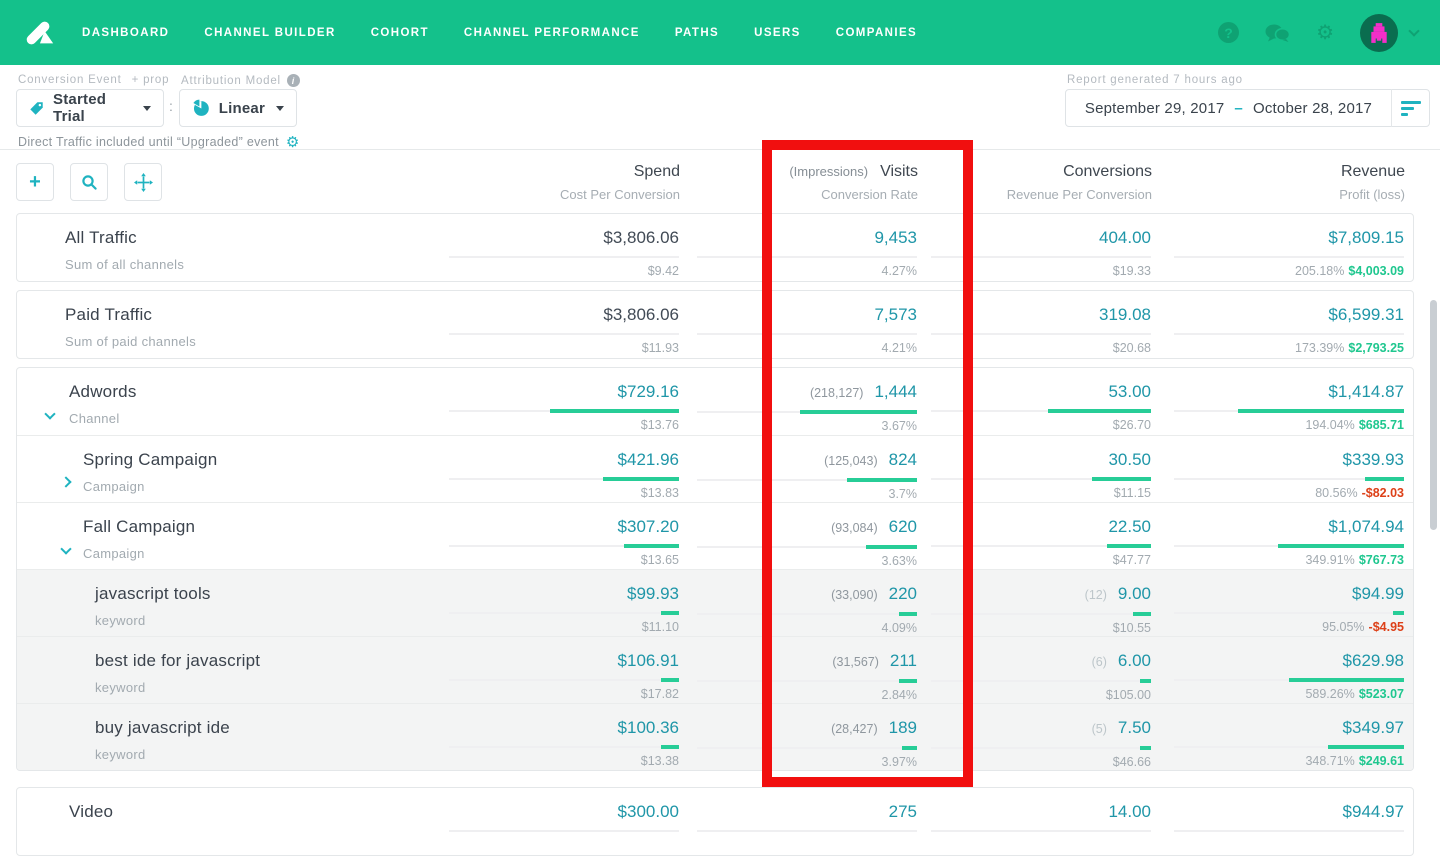 The width and height of the screenshot is (1440, 856). Describe the element at coordinates (1433, 415) in the screenshot. I see `scrollbar-thumb` at that location.